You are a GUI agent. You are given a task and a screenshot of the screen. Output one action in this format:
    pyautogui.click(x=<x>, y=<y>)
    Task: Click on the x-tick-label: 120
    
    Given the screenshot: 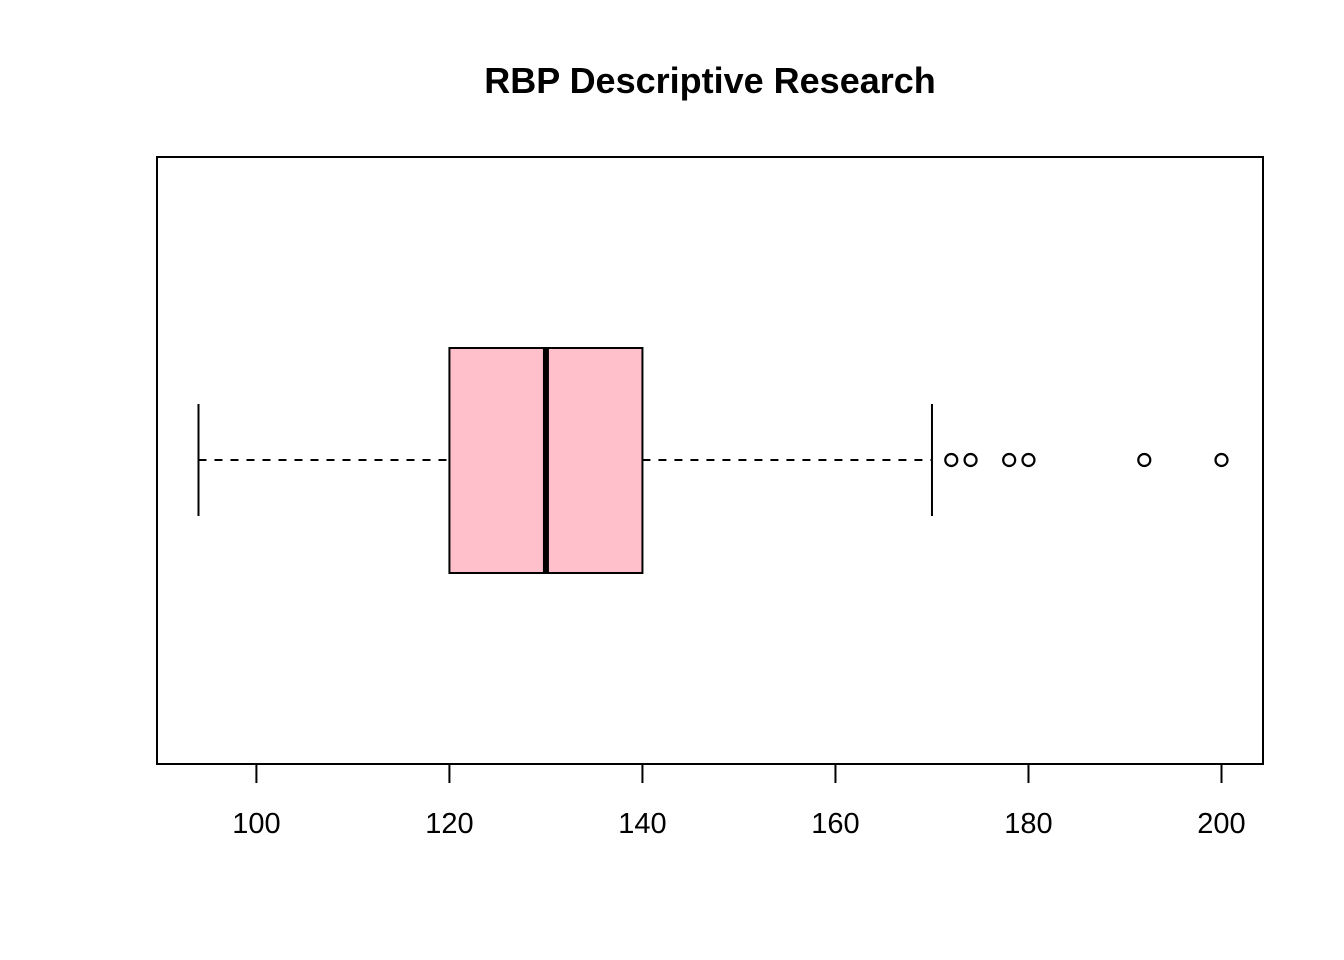 What is the action you would take?
    pyautogui.click(x=449, y=824)
    